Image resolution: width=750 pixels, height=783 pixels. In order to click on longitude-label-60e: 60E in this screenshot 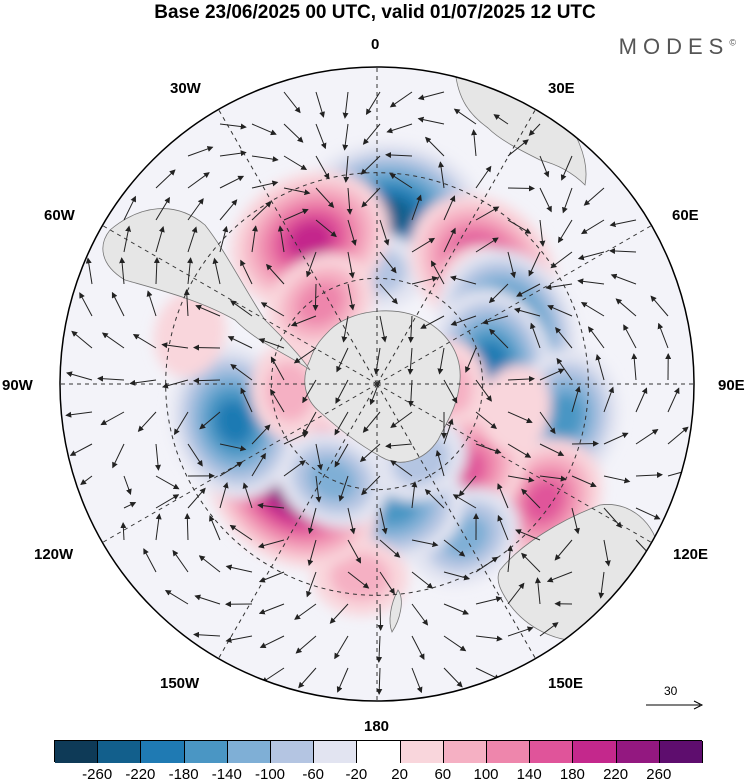, I will do `click(685, 215)`.